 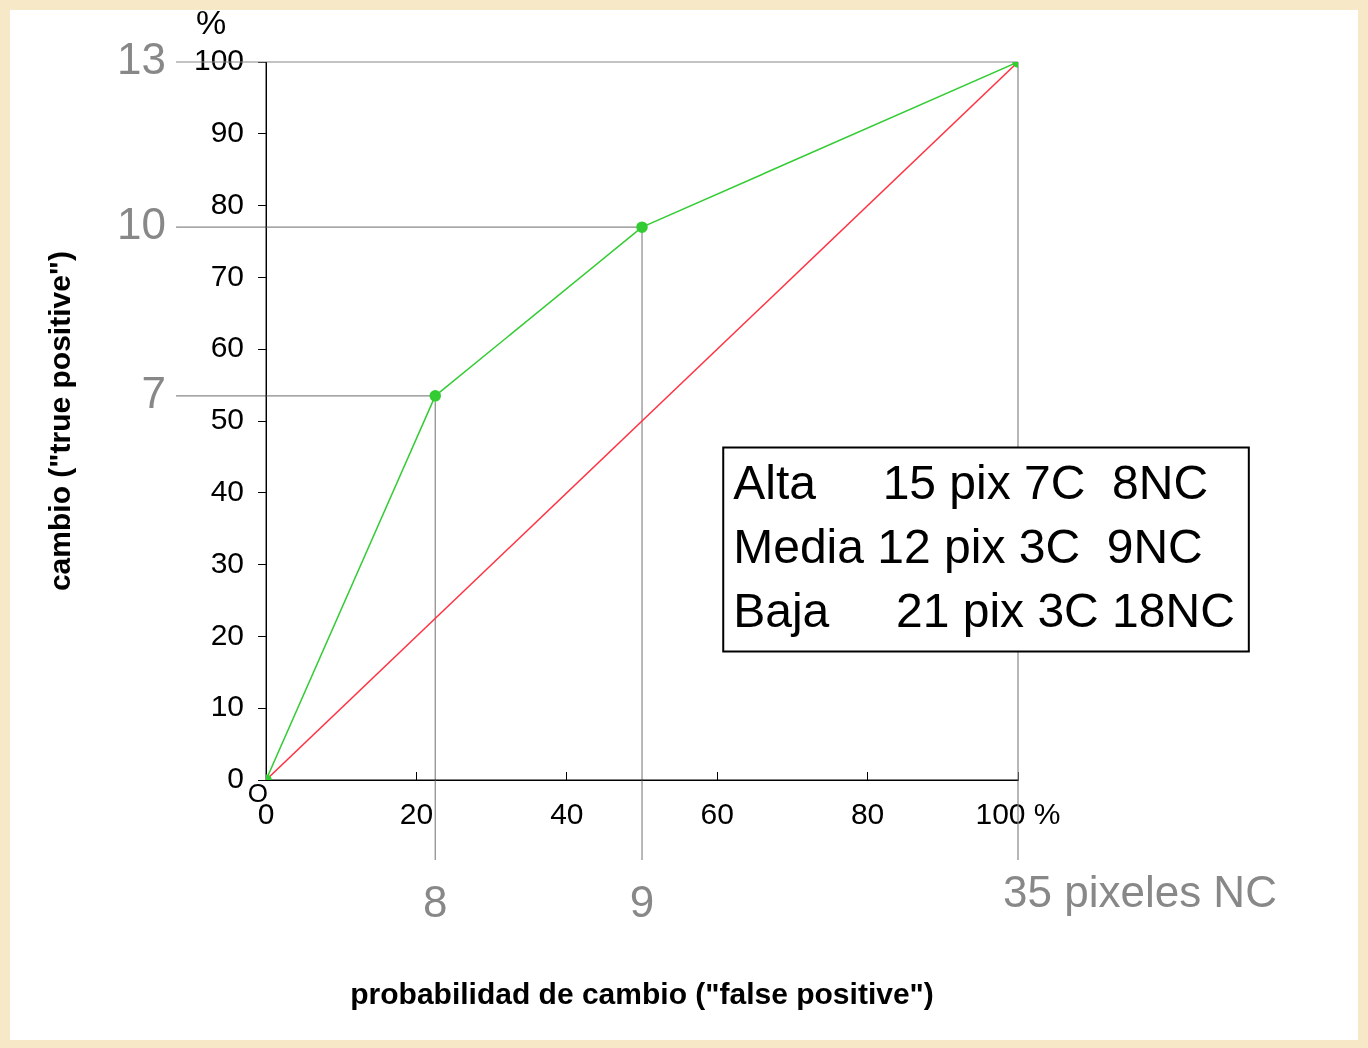 What do you see at coordinates (968, 546) in the screenshot?
I see `annotation: Media 12 pix 3C 9NC` at bounding box center [968, 546].